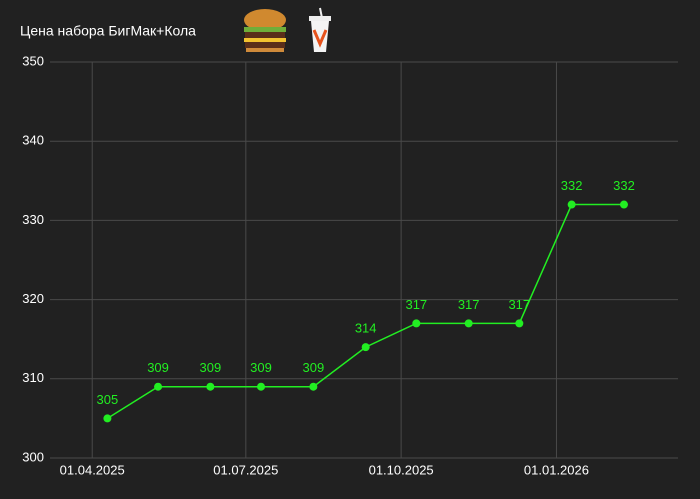  Describe the element at coordinates (33, 140) in the screenshot. I see `y-tick-label: 340` at that location.